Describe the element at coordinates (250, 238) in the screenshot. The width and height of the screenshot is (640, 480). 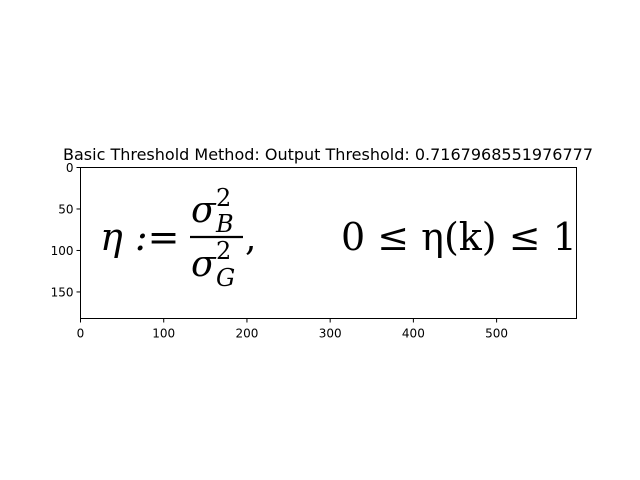
I see `formula-comma: ,` at that location.